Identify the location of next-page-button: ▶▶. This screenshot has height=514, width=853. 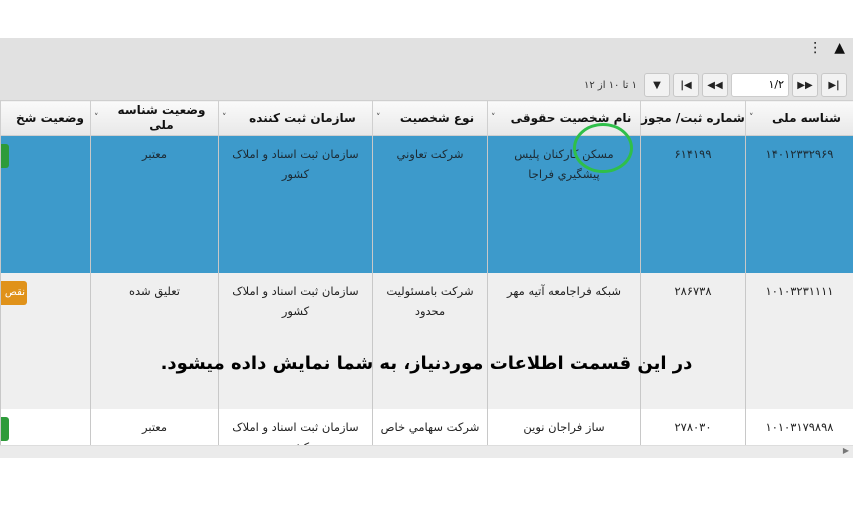
(805, 85).